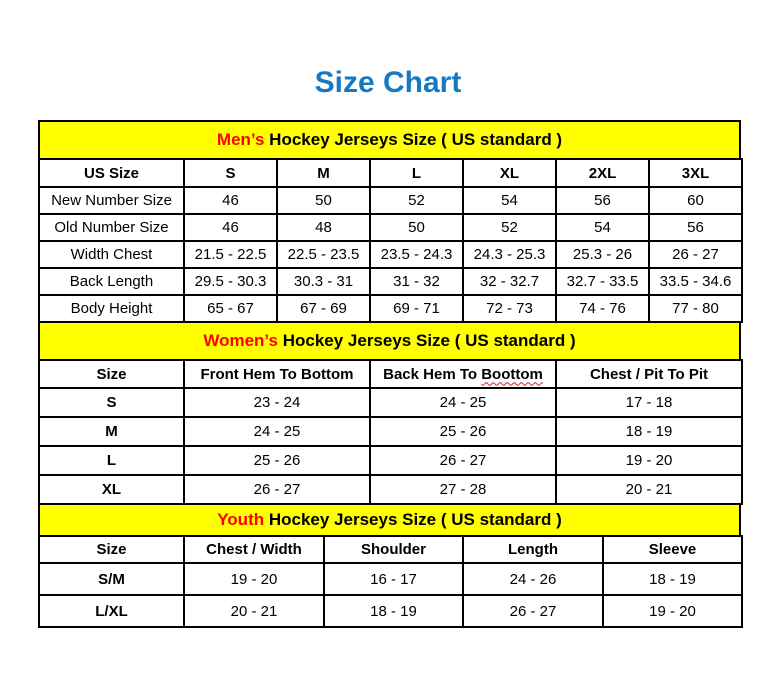 The height and width of the screenshot is (692, 776). What do you see at coordinates (672, 549) in the screenshot?
I see `column-header: Sleeve` at bounding box center [672, 549].